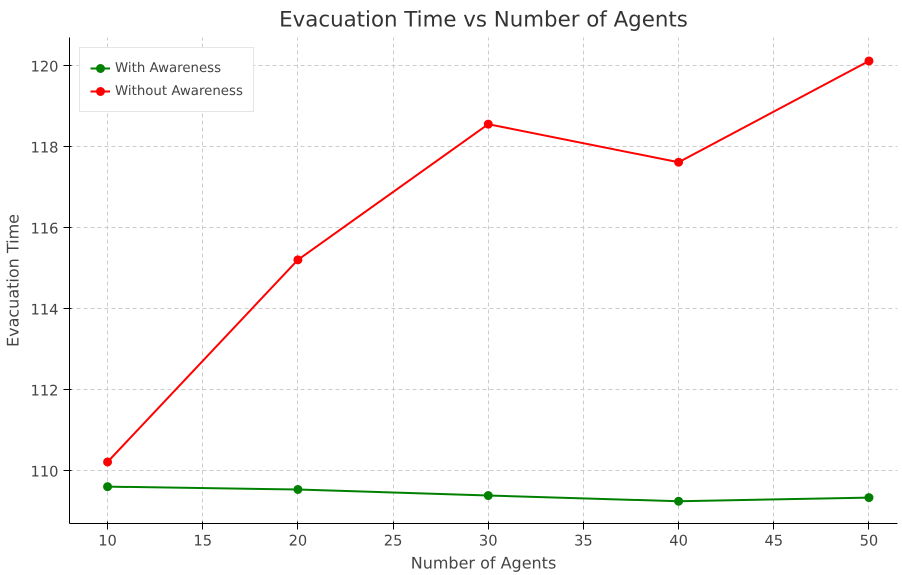  Describe the element at coordinates (44, 229) in the screenshot. I see `y-tick-label: 116` at that location.